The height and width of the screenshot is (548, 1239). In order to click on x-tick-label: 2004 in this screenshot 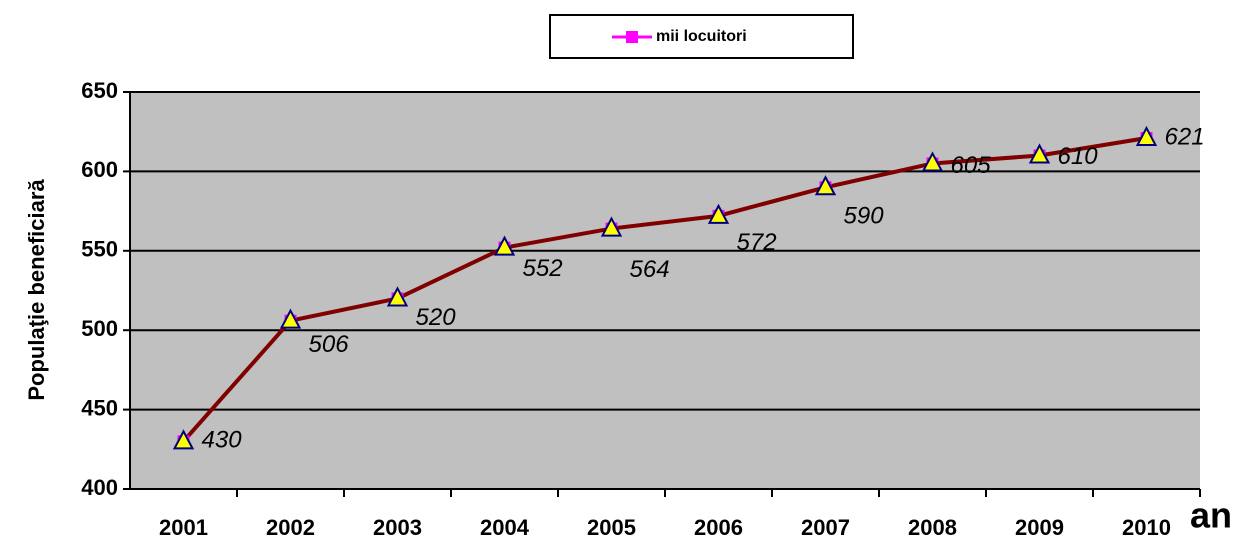, I will do `click(505, 527)`.